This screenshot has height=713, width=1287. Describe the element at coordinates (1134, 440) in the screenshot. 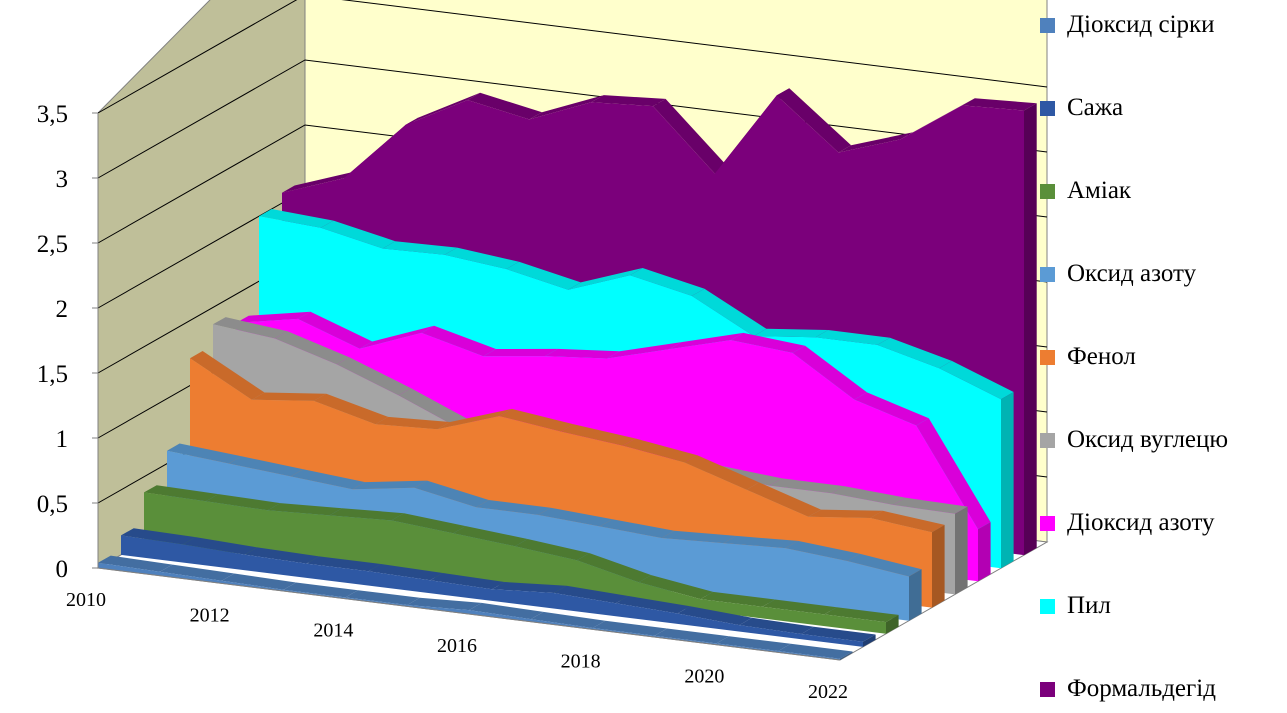

I see `legend-item: Оксид вуглецю` at that location.